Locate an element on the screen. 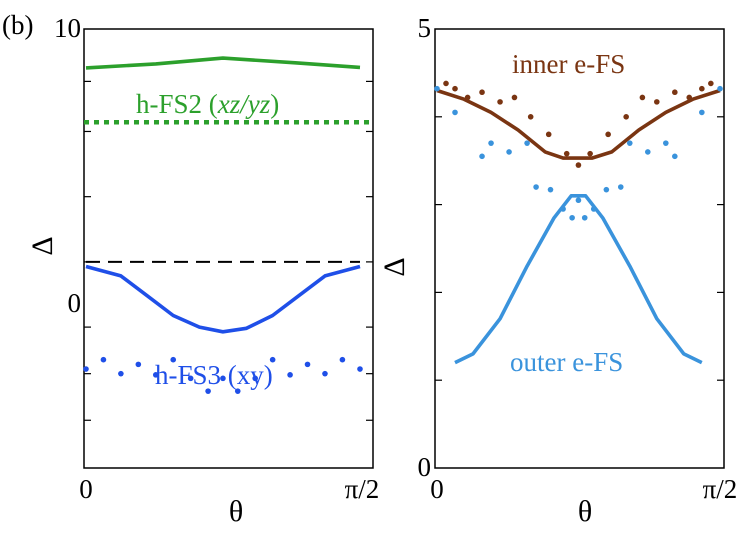 The width and height of the screenshot is (747, 533). left-ylabel: Δ is located at coordinates (42, 245).